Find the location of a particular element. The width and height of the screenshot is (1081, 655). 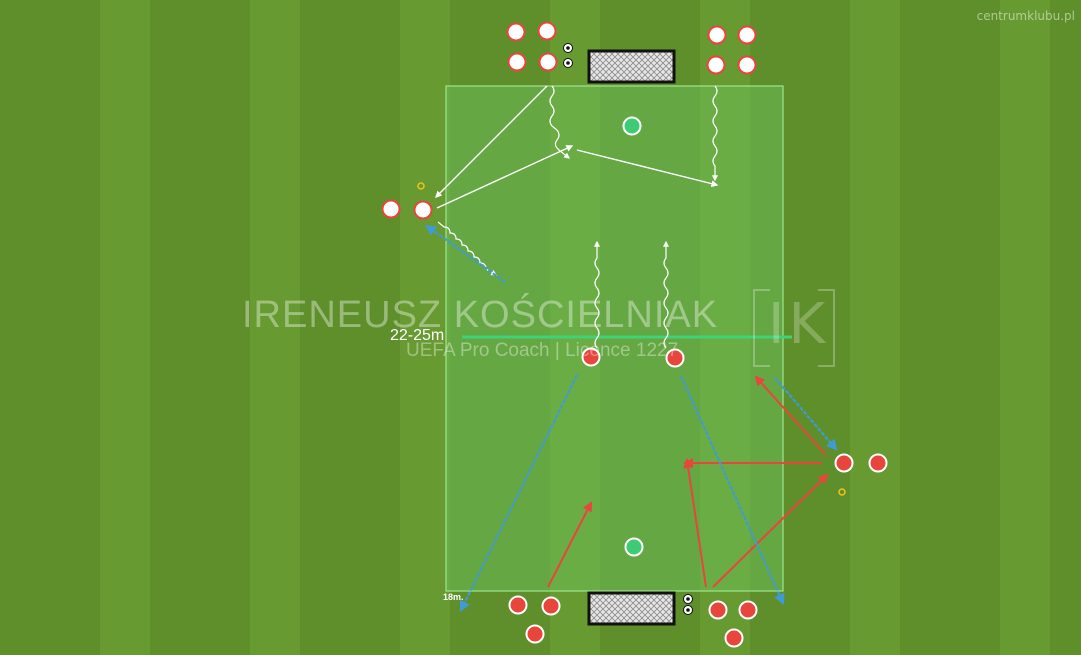

goalkeepers is located at coordinates (633, 336).